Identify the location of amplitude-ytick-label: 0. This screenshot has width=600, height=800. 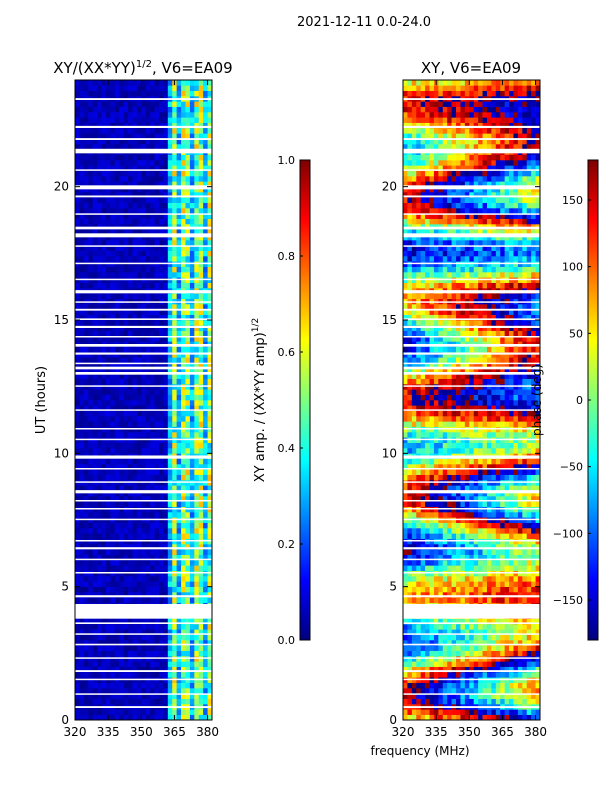
(65, 720).